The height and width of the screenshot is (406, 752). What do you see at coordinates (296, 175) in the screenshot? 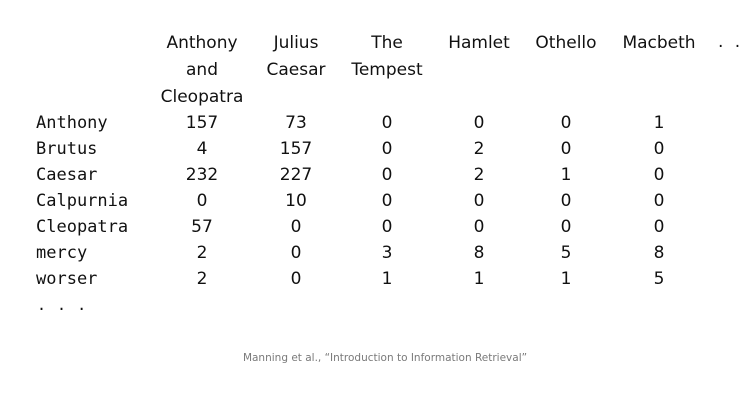
I see `matrix-cell: 227` at bounding box center [296, 175].